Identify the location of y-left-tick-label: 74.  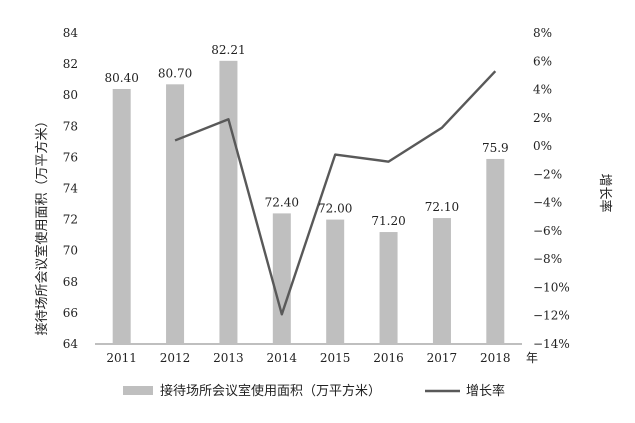
(71, 189).